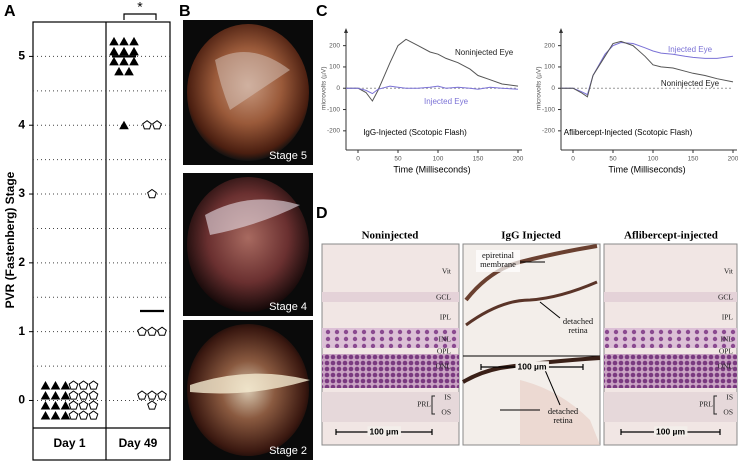  Describe the element at coordinates (390, 297) in the screenshot. I see `ganglion-layer` at that location.